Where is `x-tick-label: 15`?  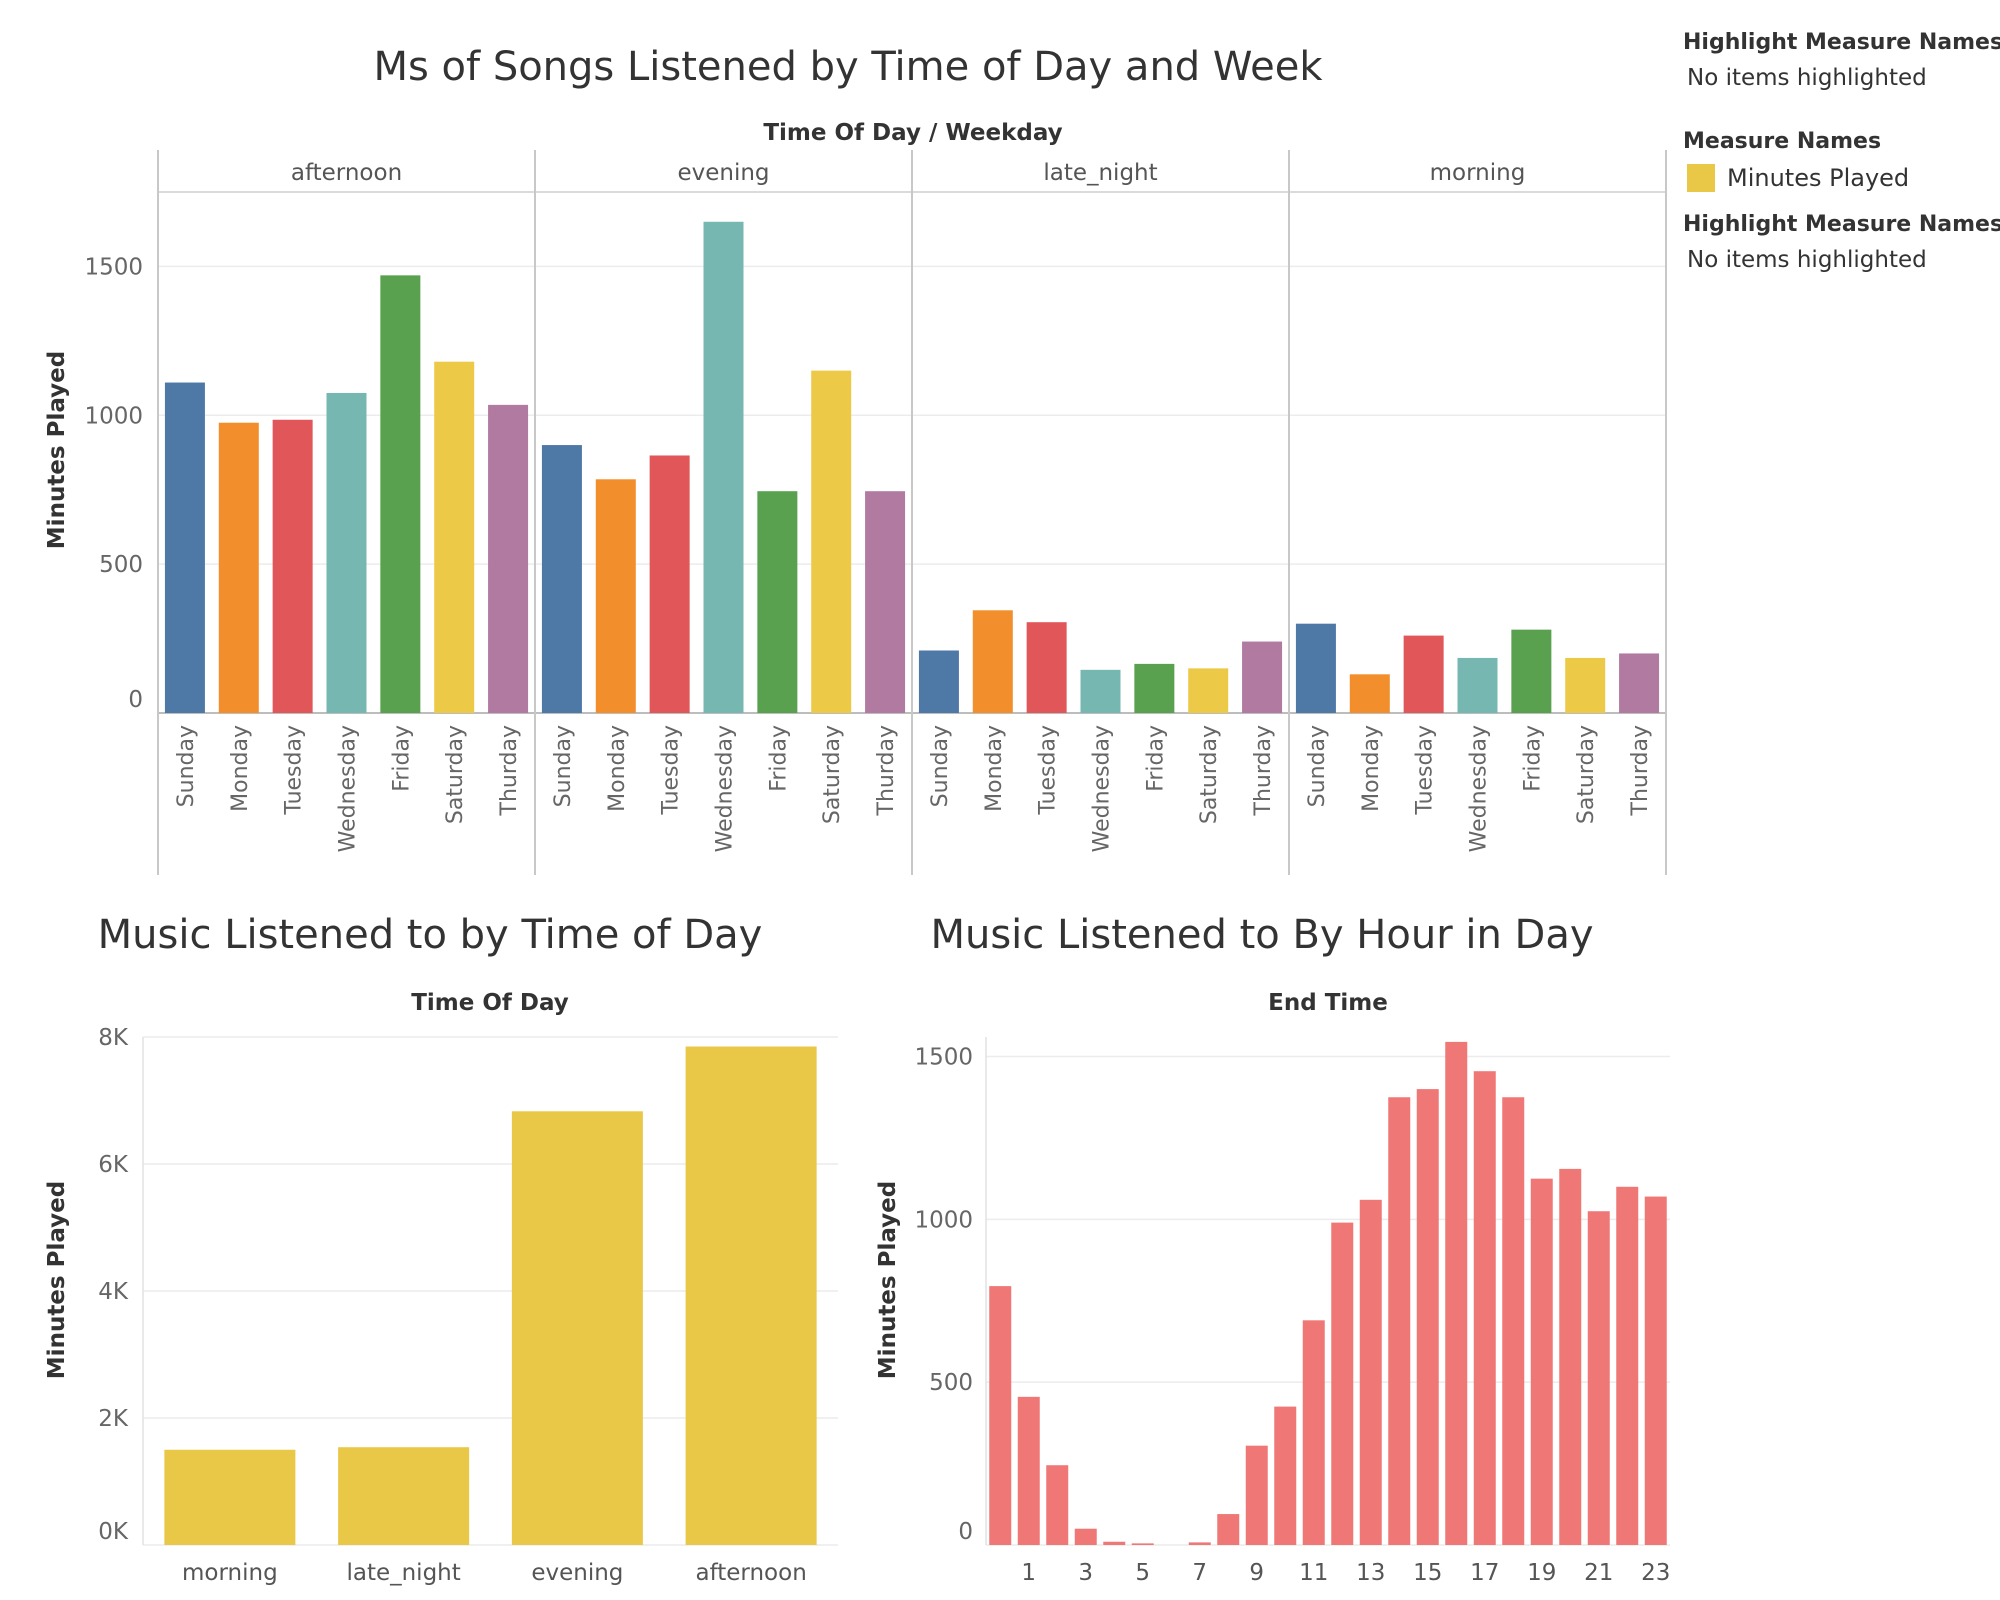 x-tick-label: 15 is located at coordinates (1427, 1573).